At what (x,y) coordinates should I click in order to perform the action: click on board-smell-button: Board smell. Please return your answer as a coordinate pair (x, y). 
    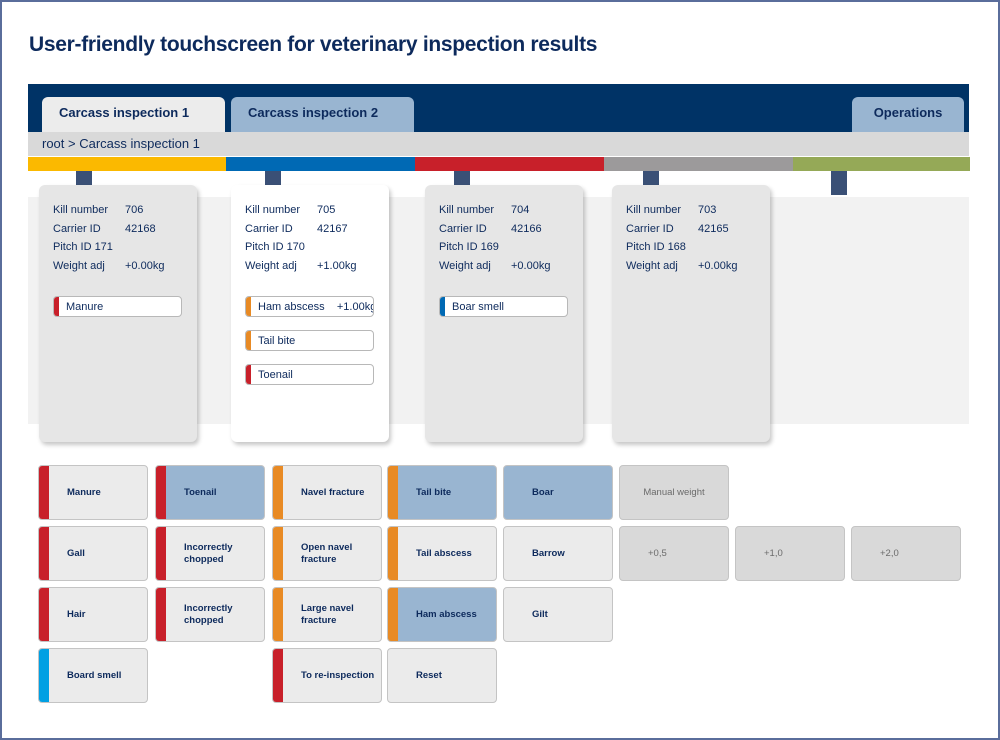
    Looking at the image, I should click on (93, 675).